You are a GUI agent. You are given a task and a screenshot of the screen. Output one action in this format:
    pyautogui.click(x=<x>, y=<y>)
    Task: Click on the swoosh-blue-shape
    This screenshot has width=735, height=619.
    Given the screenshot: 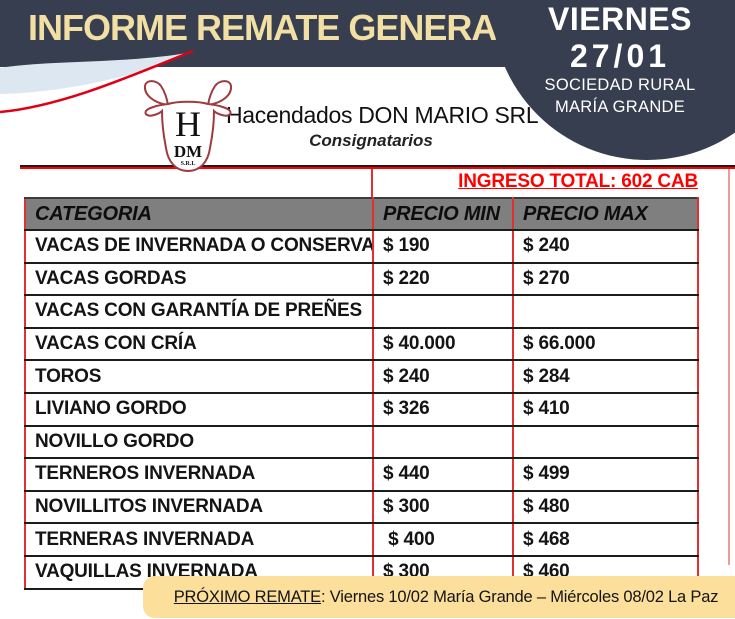 What is the action you would take?
    pyautogui.click(x=96, y=73)
    